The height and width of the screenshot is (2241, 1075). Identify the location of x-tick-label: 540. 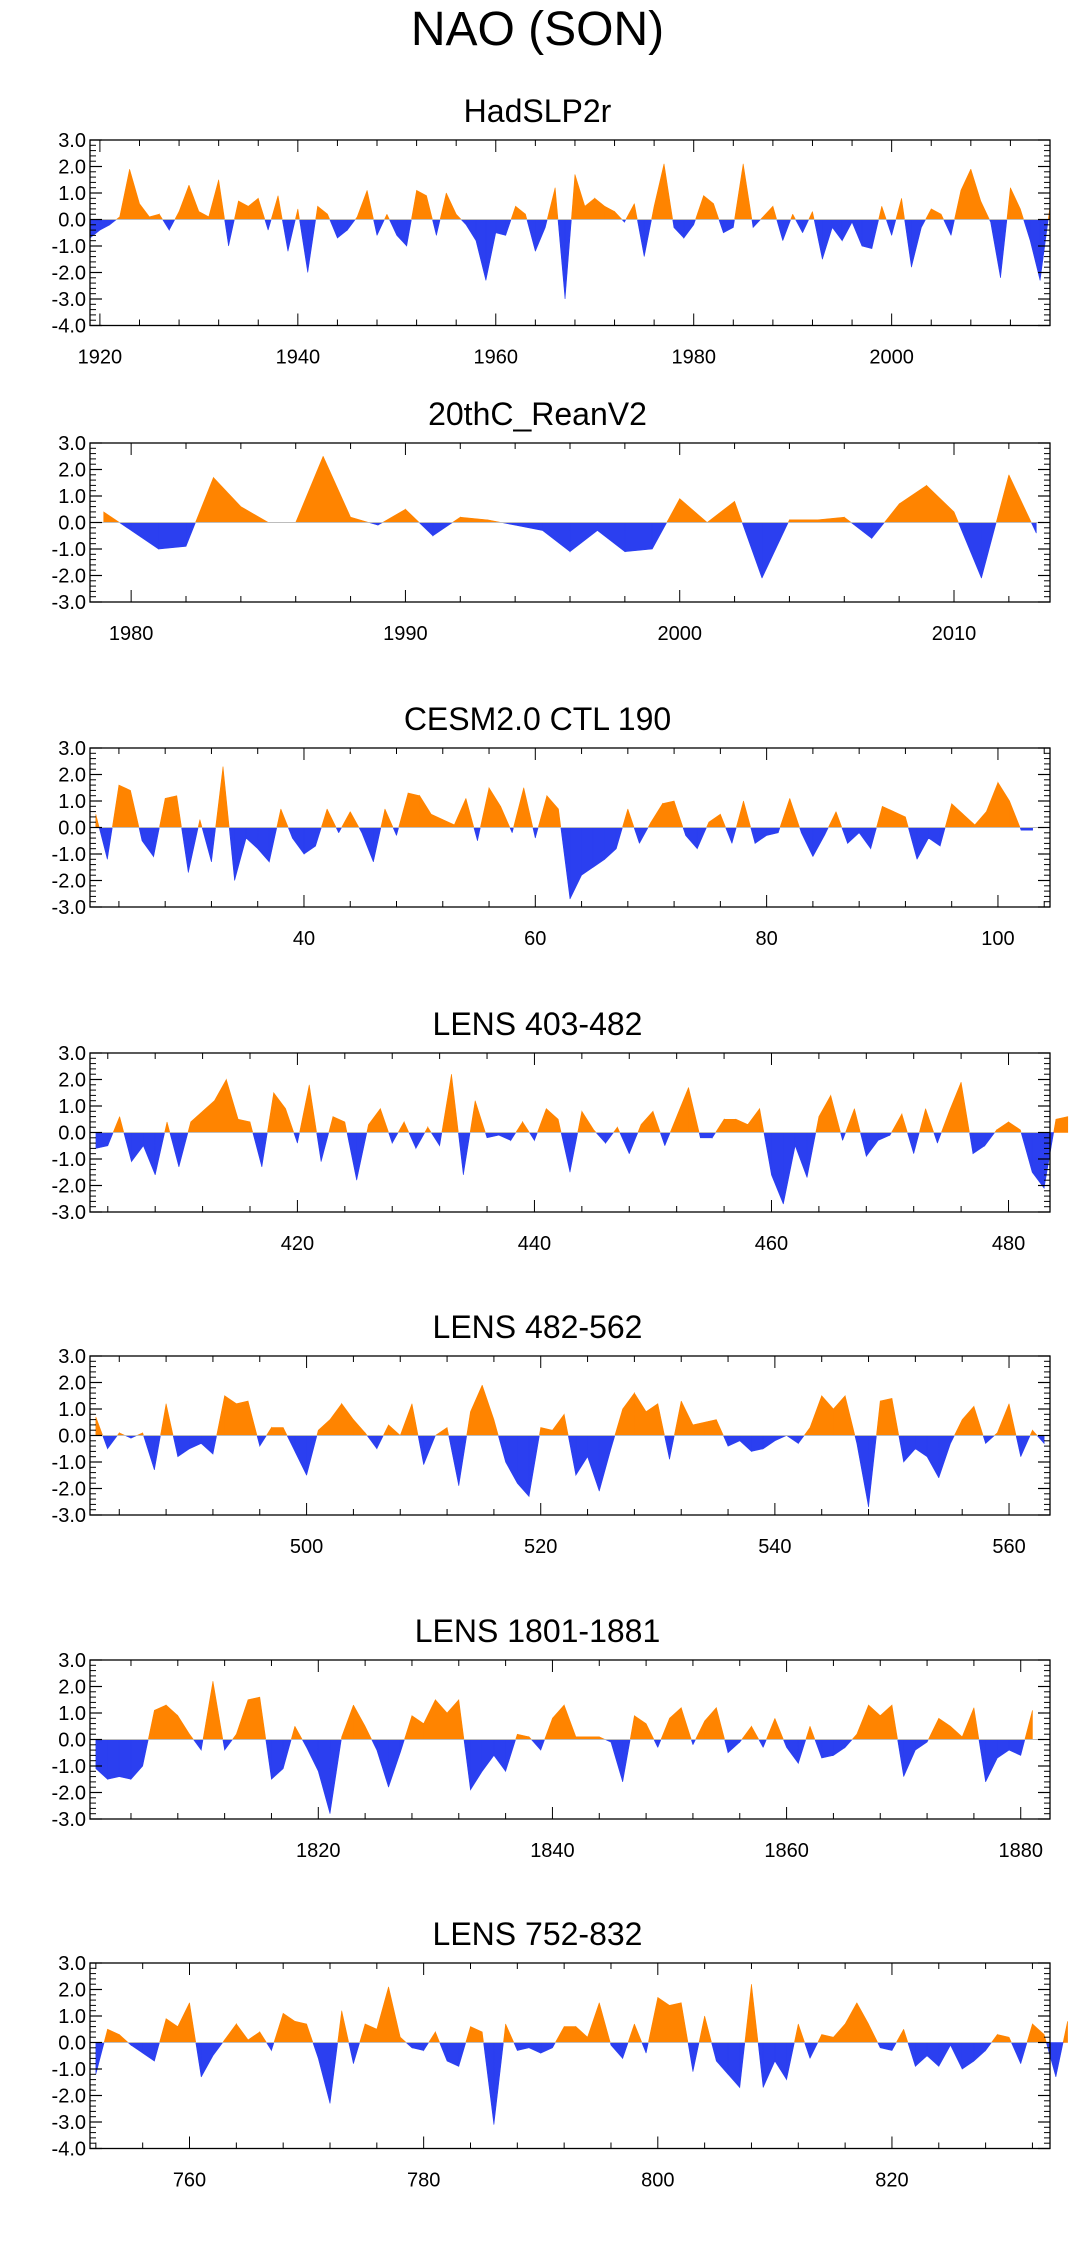
(774, 1547).